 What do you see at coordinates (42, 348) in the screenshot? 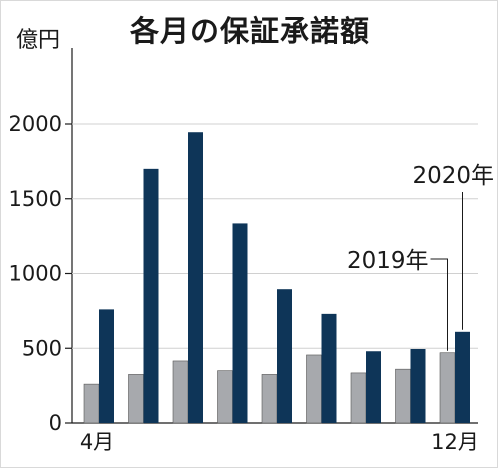
I see `y-tick-label-500: 500` at bounding box center [42, 348].